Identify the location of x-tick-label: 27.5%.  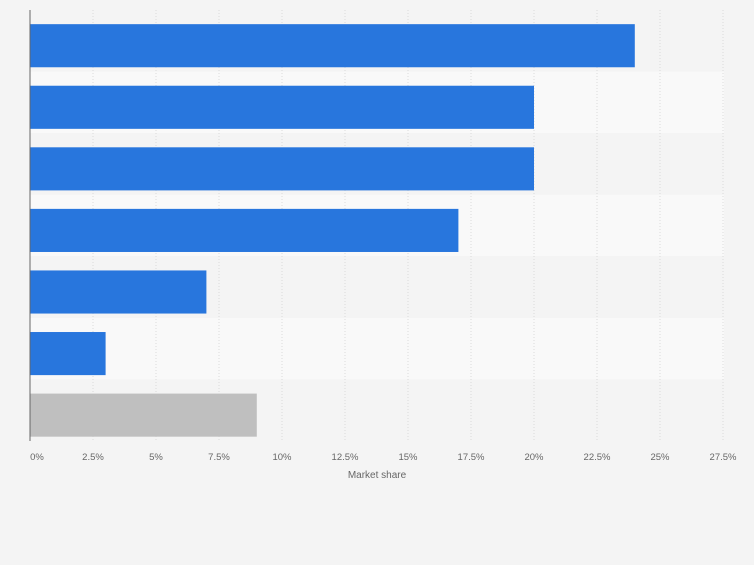
(723, 457).